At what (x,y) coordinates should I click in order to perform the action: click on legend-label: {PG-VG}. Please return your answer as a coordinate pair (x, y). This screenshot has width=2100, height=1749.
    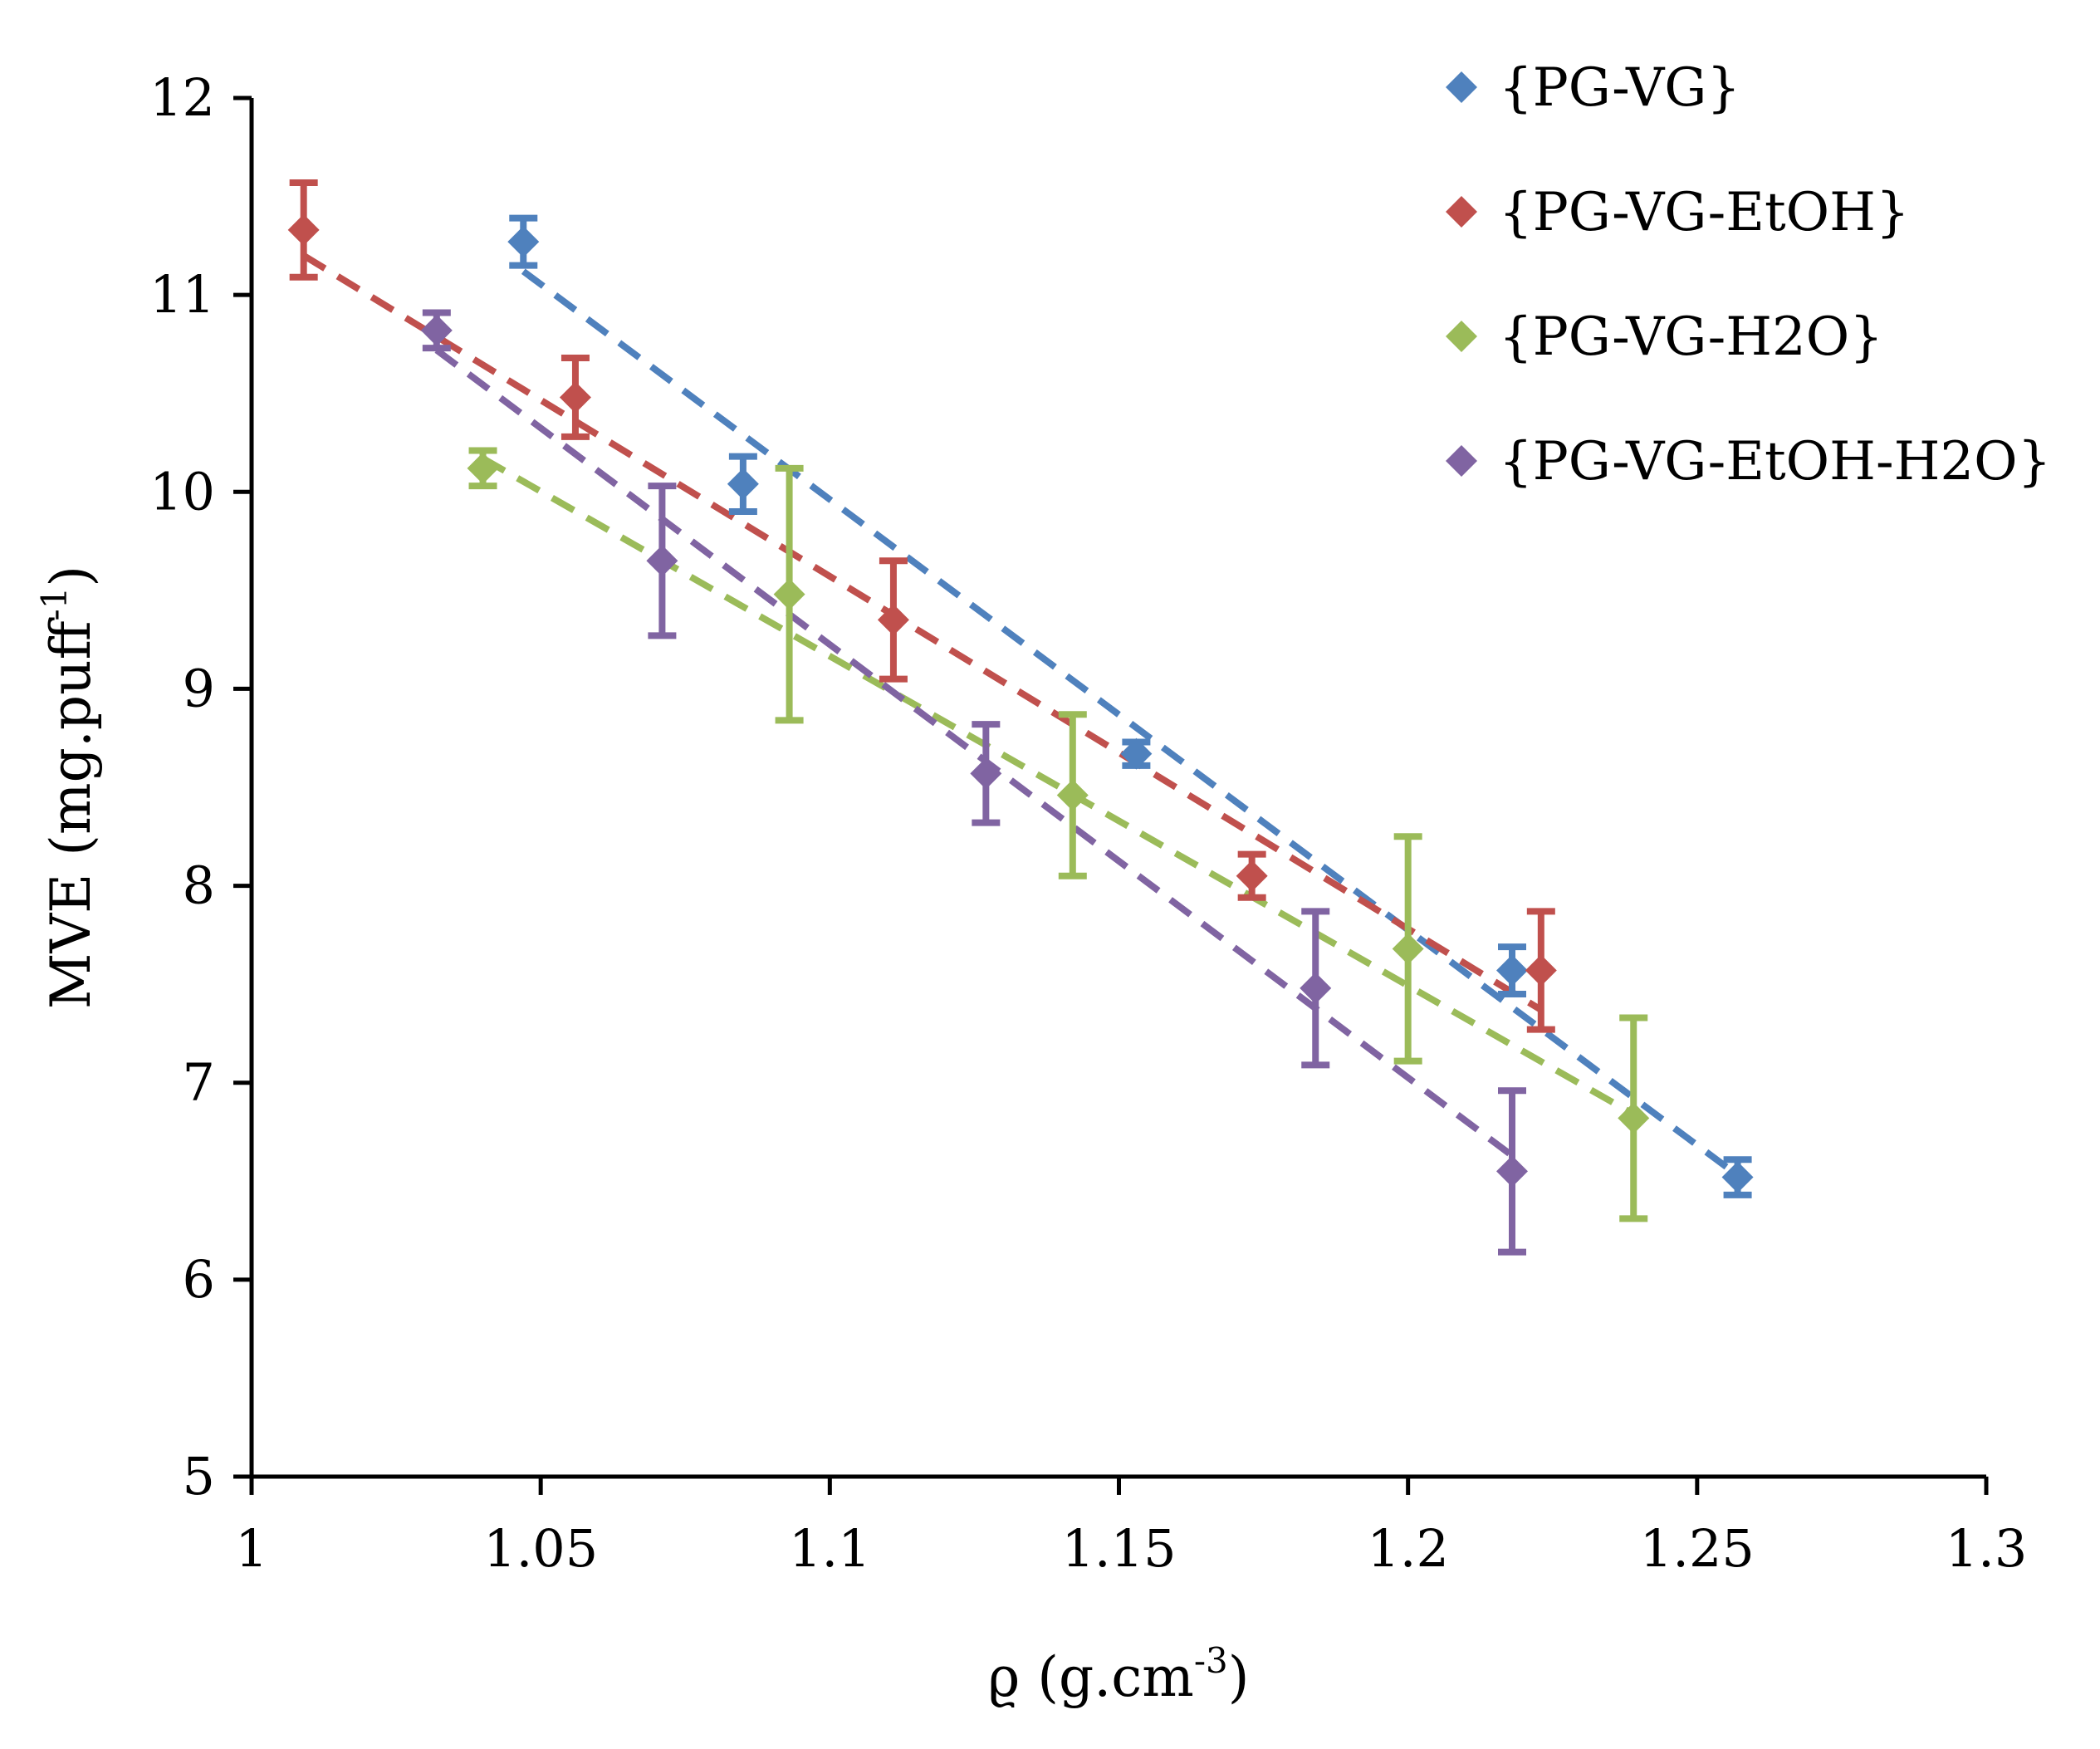
    Looking at the image, I should click on (1619, 88).